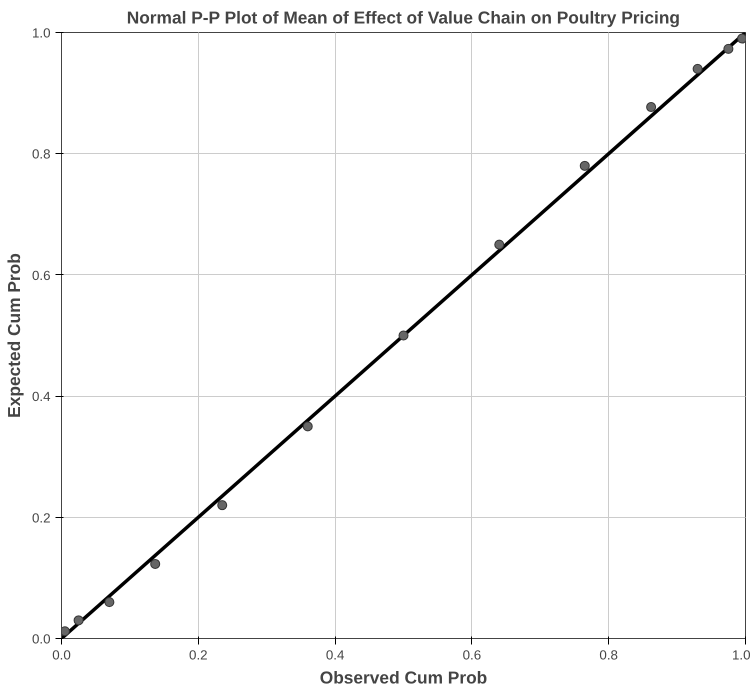 The height and width of the screenshot is (698, 756). I want to click on y-tick-label: 0.8, so click(41, 154).